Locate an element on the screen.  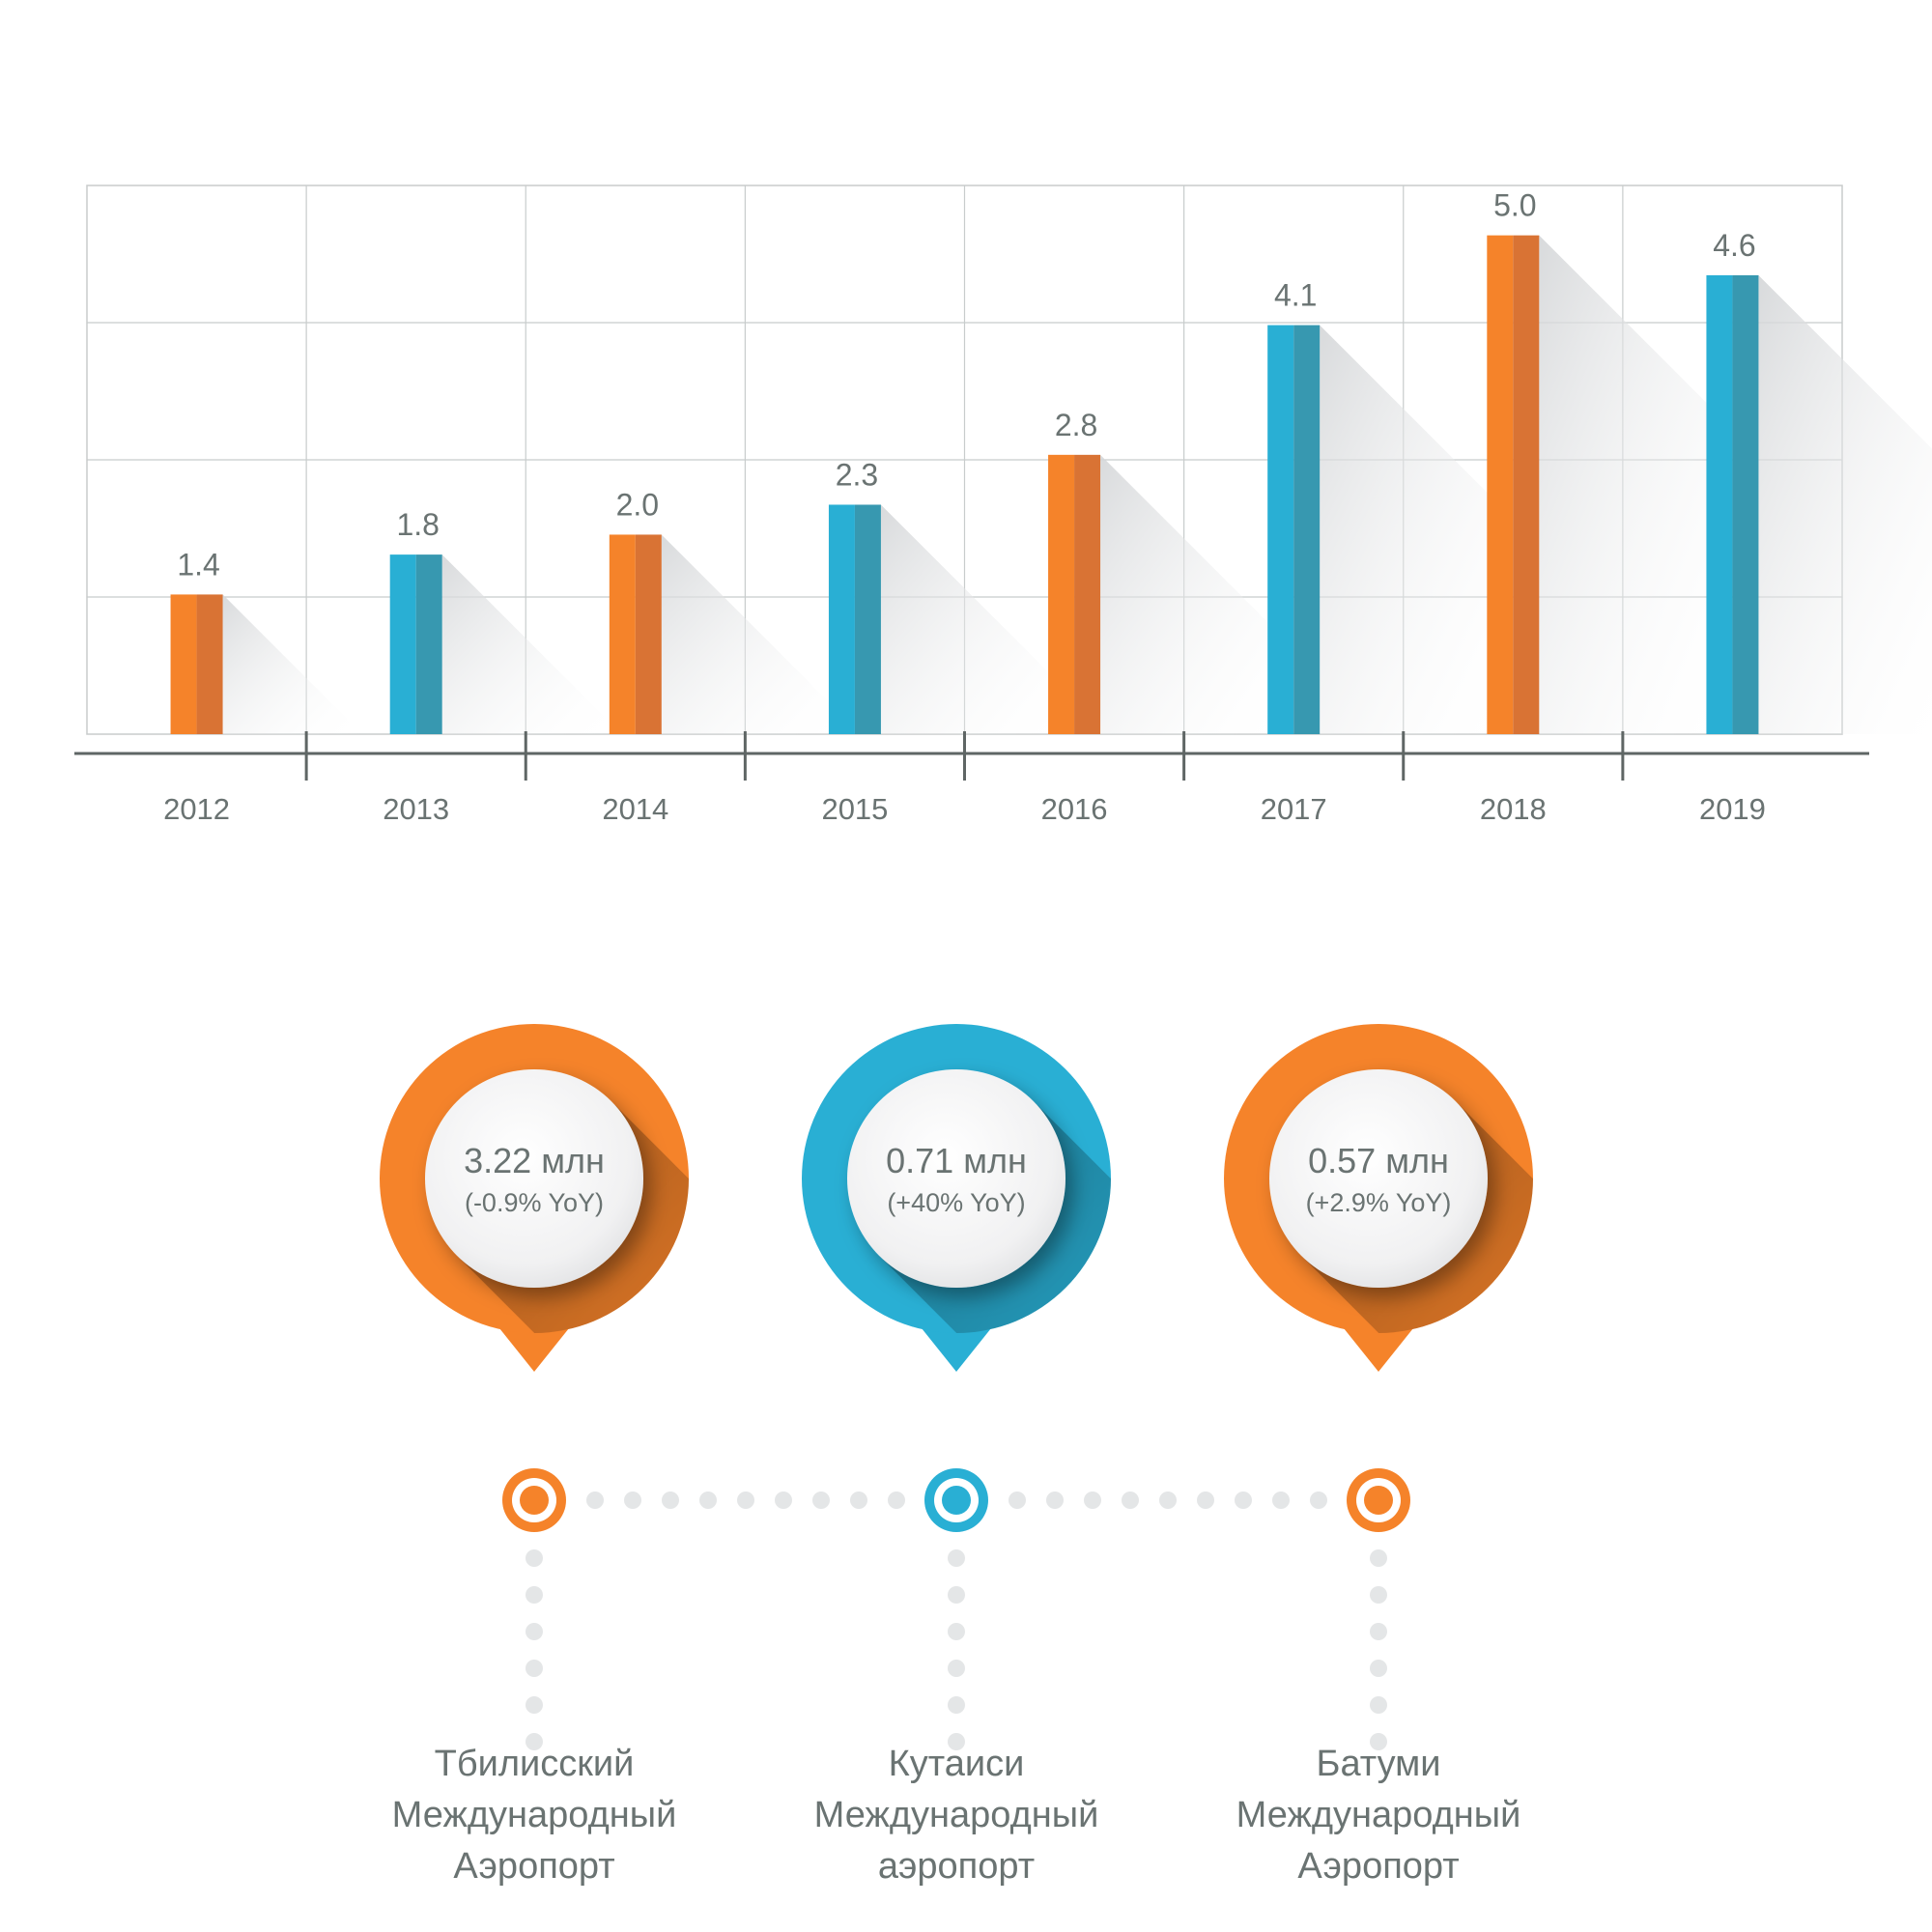
airport-pin: 0.57 млн (+2.9% YoY) is located at coordinates (1378, 1278).